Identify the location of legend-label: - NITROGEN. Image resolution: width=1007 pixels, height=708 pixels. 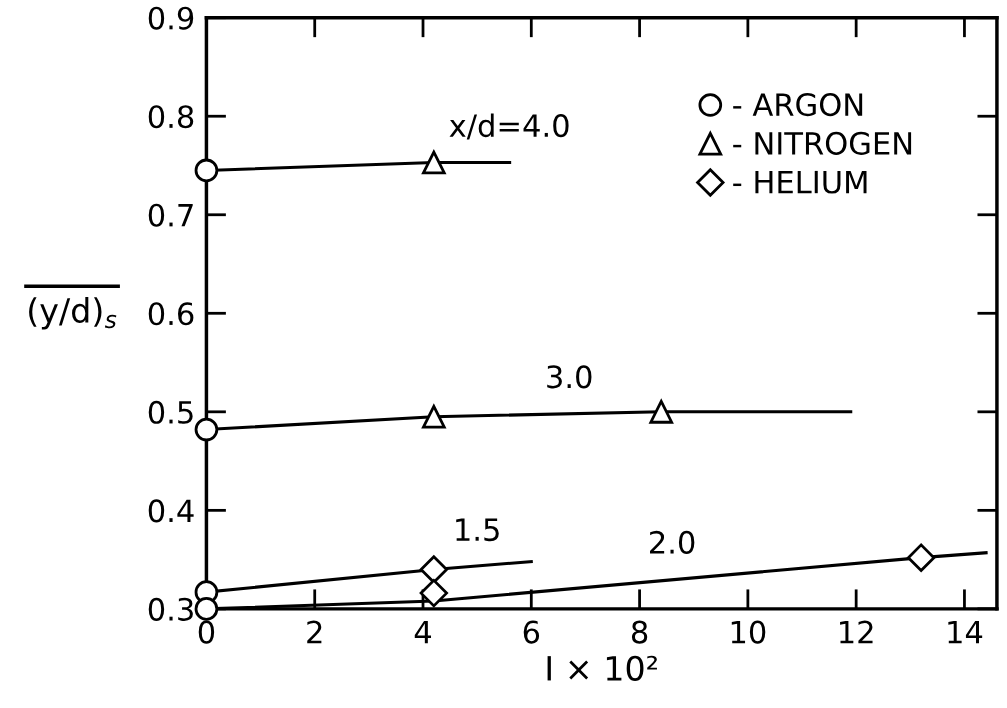
(822, 143).